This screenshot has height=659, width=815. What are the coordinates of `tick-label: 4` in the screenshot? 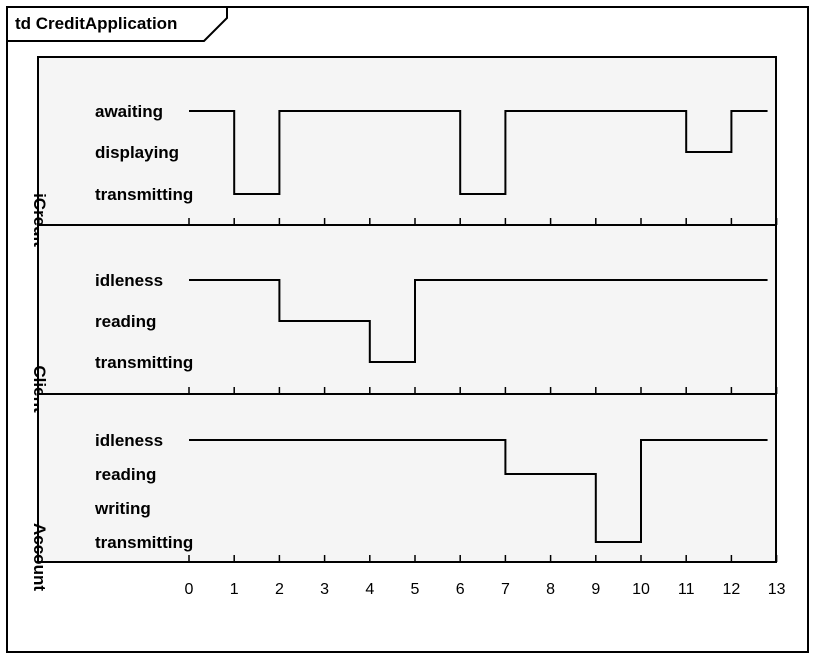 It's located at (369, 589).